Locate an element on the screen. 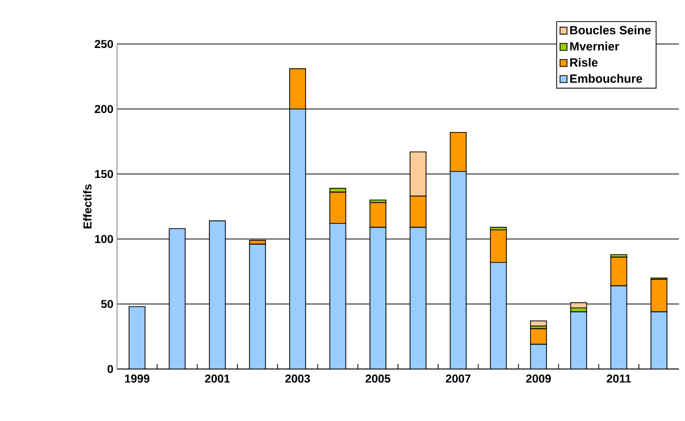 The image size is (685, 421). y-tick-label: 200 is located at coordinates (104, 109).